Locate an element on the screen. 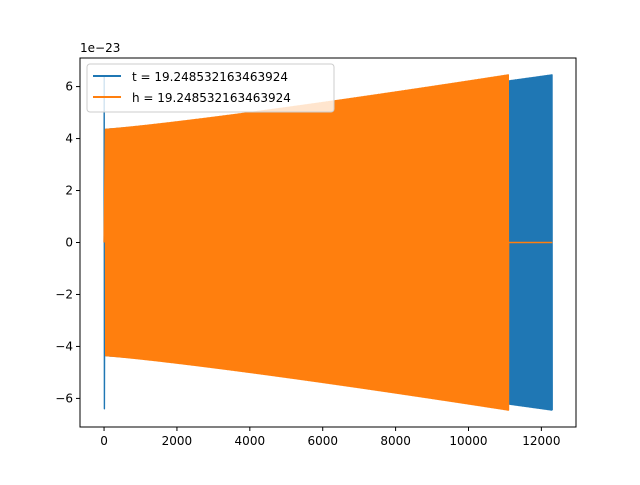  y-tick-label: 6 is located at coordinates (69, 87).